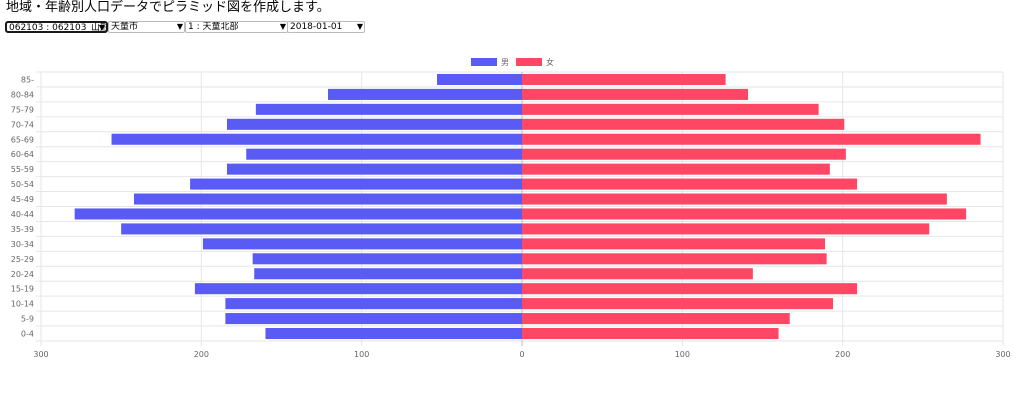 The width and height of the screenshot is (1024, 400). I want to click on date-select-value: 2018-01-01, so click(316, 27).